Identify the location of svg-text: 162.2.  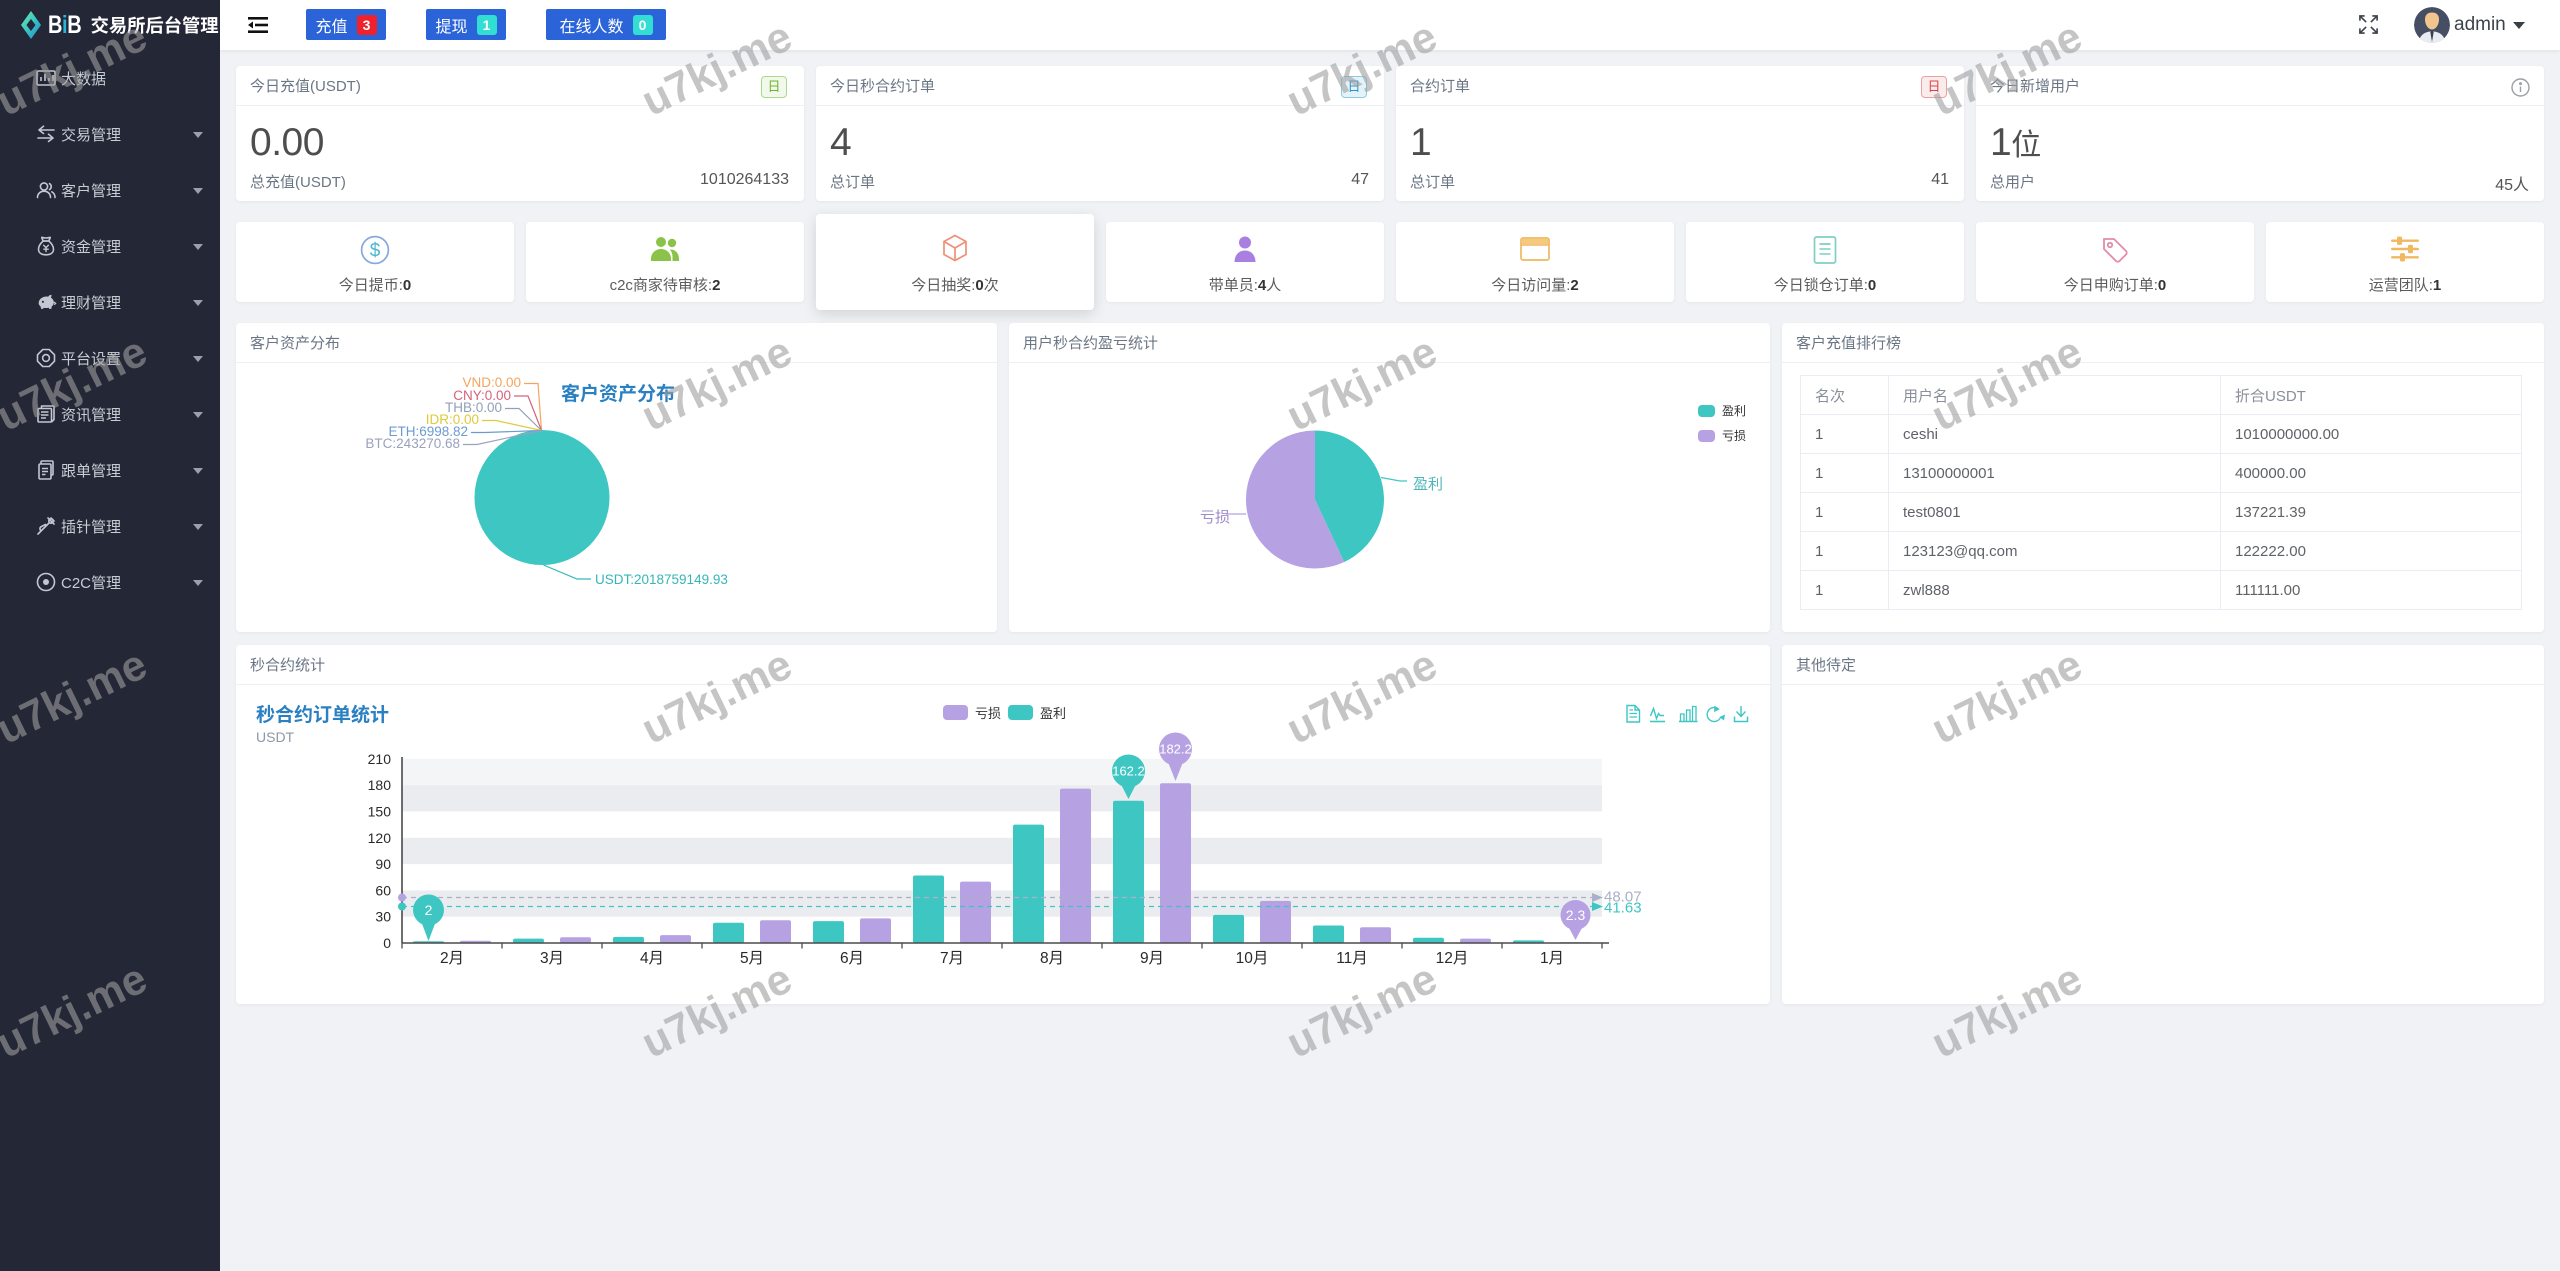
(1128, 771).